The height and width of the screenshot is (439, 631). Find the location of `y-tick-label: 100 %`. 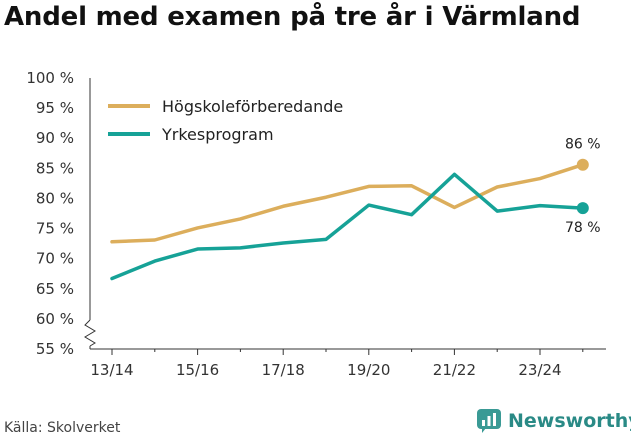

y-tick-label: 100 % is located at coordinates (50, 78).